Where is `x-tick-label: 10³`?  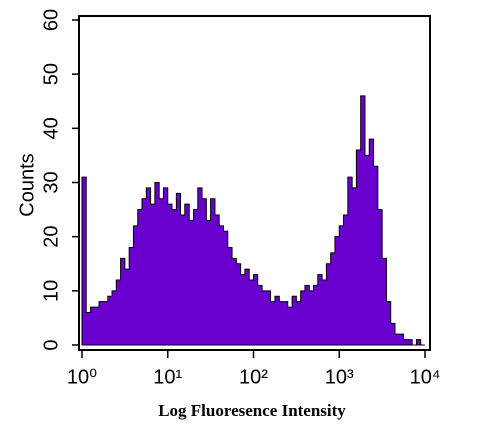 x-tick-label: 10³ is located at coordinates (339, 377).